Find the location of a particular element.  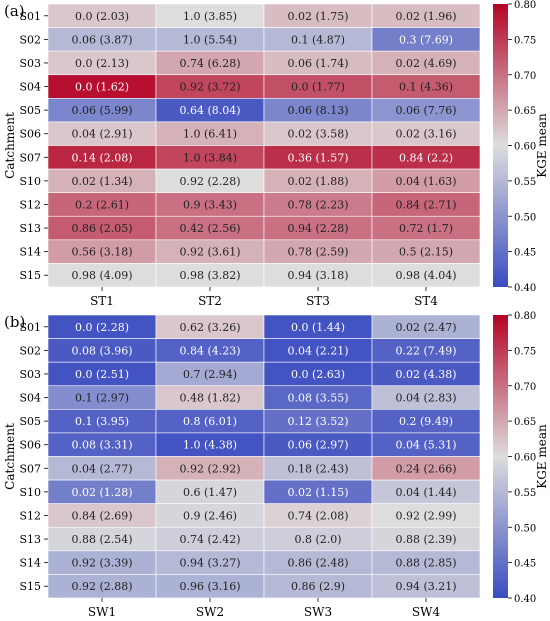

cell-label: 0.78 (2.23) is located at coordinates (317, 204).